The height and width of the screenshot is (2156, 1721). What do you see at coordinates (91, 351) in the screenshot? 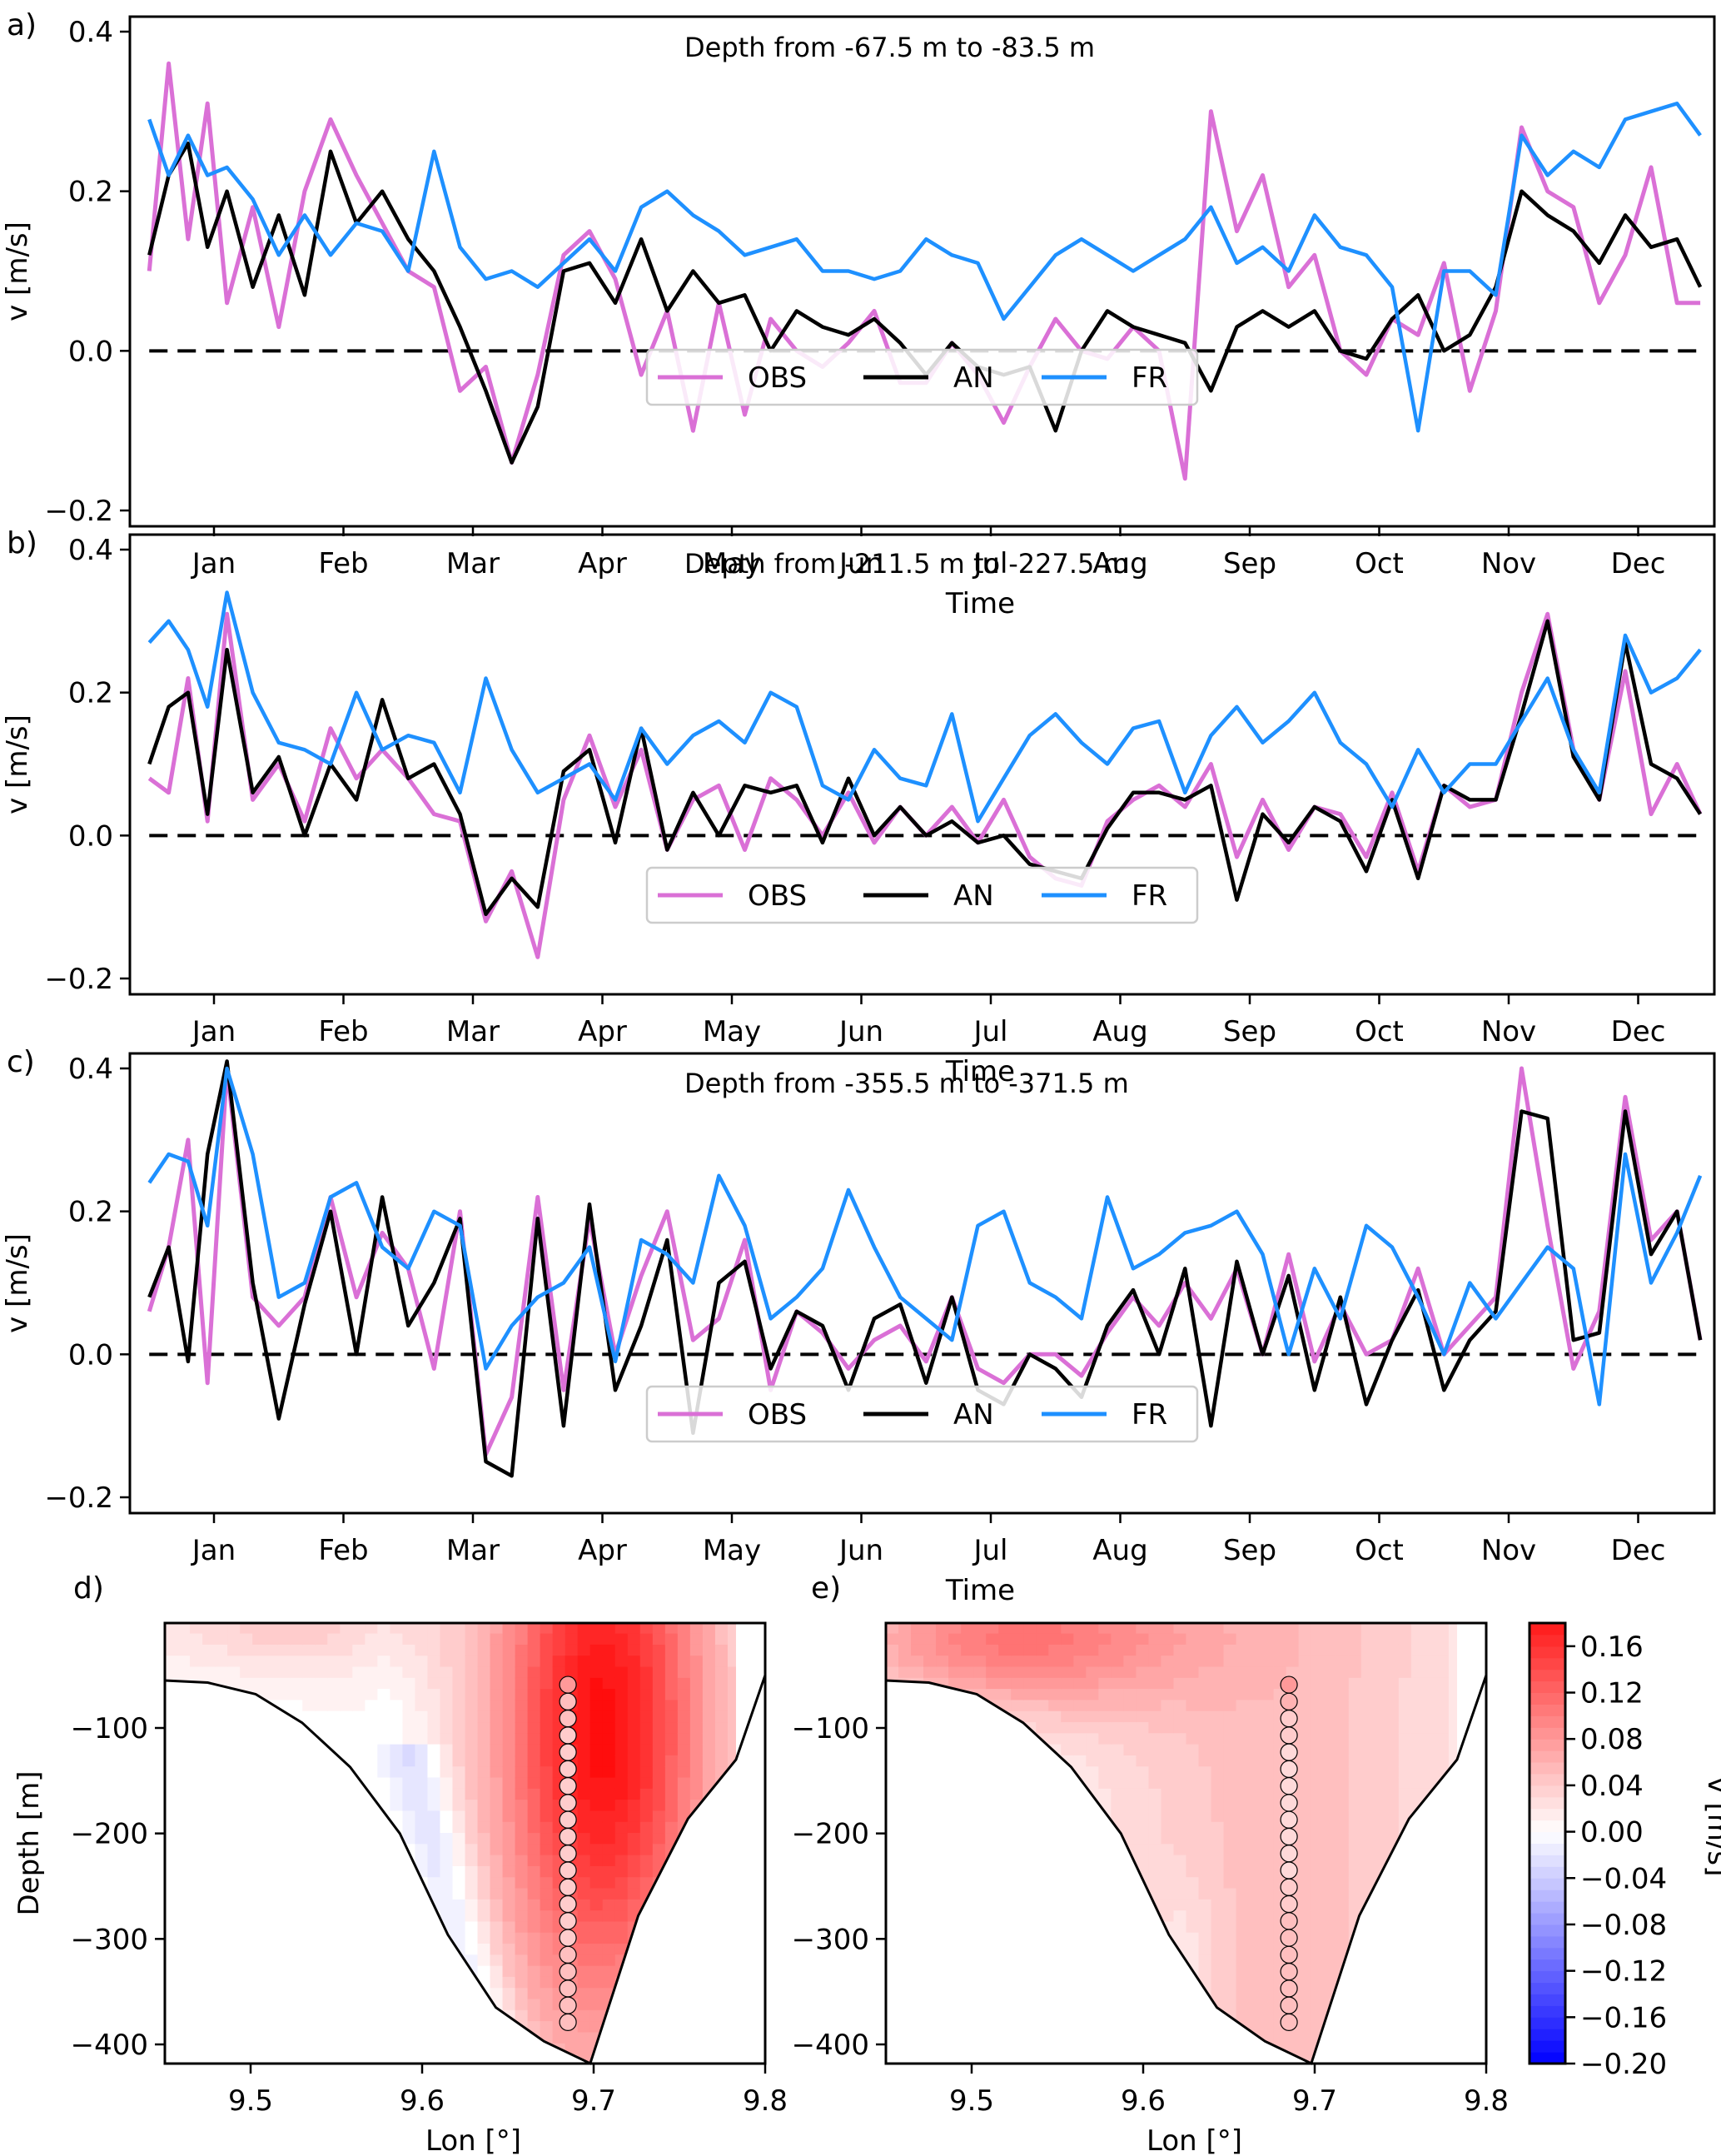
I see `y-tick-label: 0.0` at bounding box center [91, 351].